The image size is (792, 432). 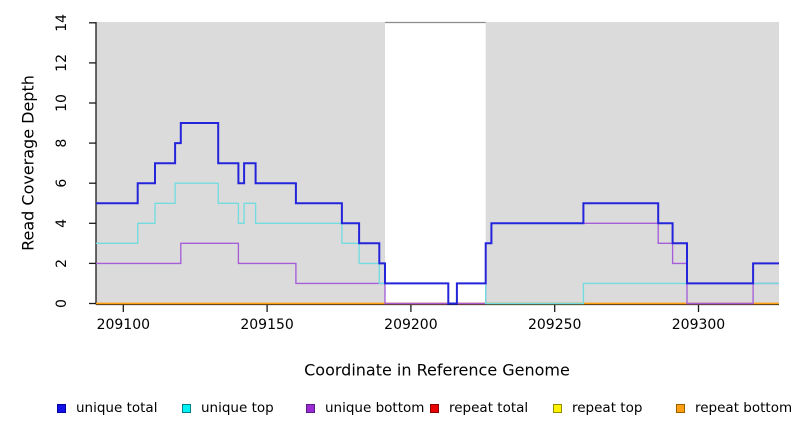 I want to click on legend-swatch-unique-bottom, so click(x=310, y=408).